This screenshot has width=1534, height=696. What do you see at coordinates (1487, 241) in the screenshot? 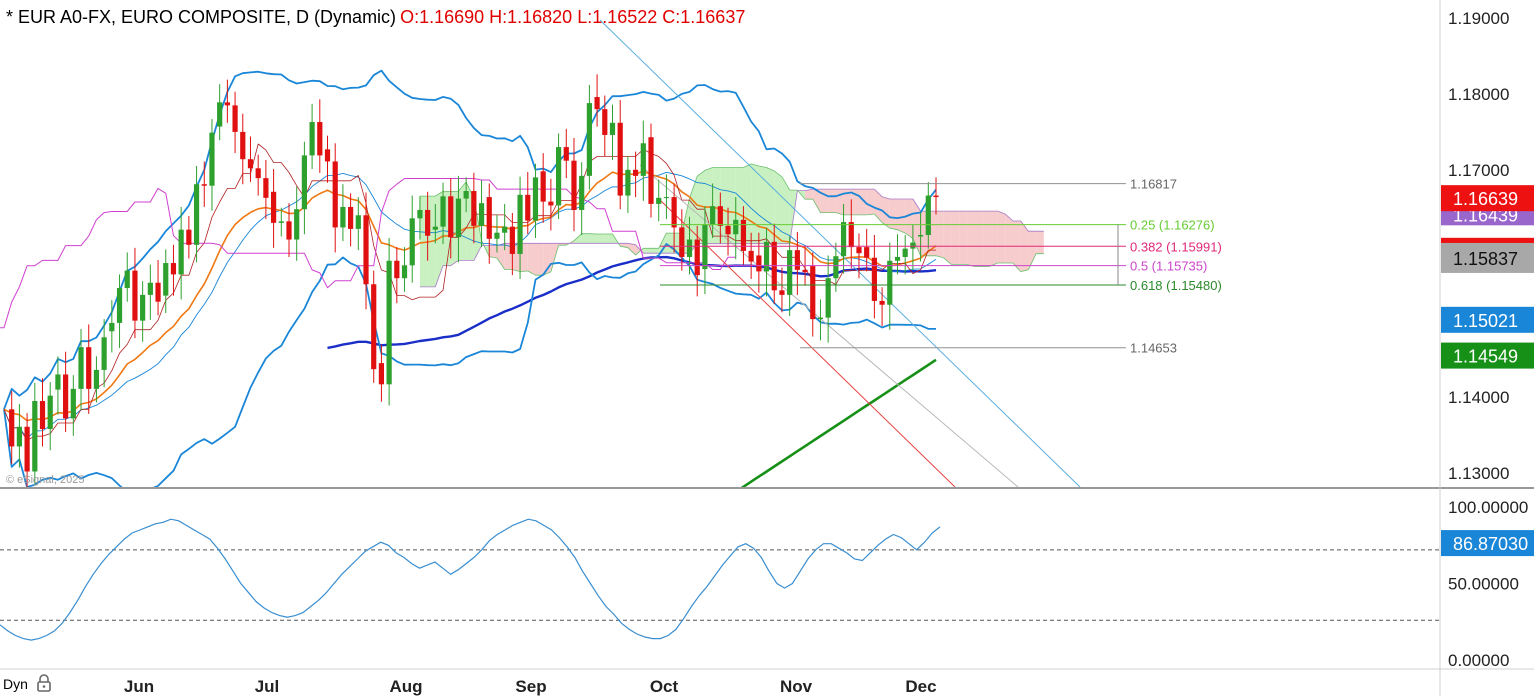
I see `price-flag-tenkan` at bounding box center [1487, 241].